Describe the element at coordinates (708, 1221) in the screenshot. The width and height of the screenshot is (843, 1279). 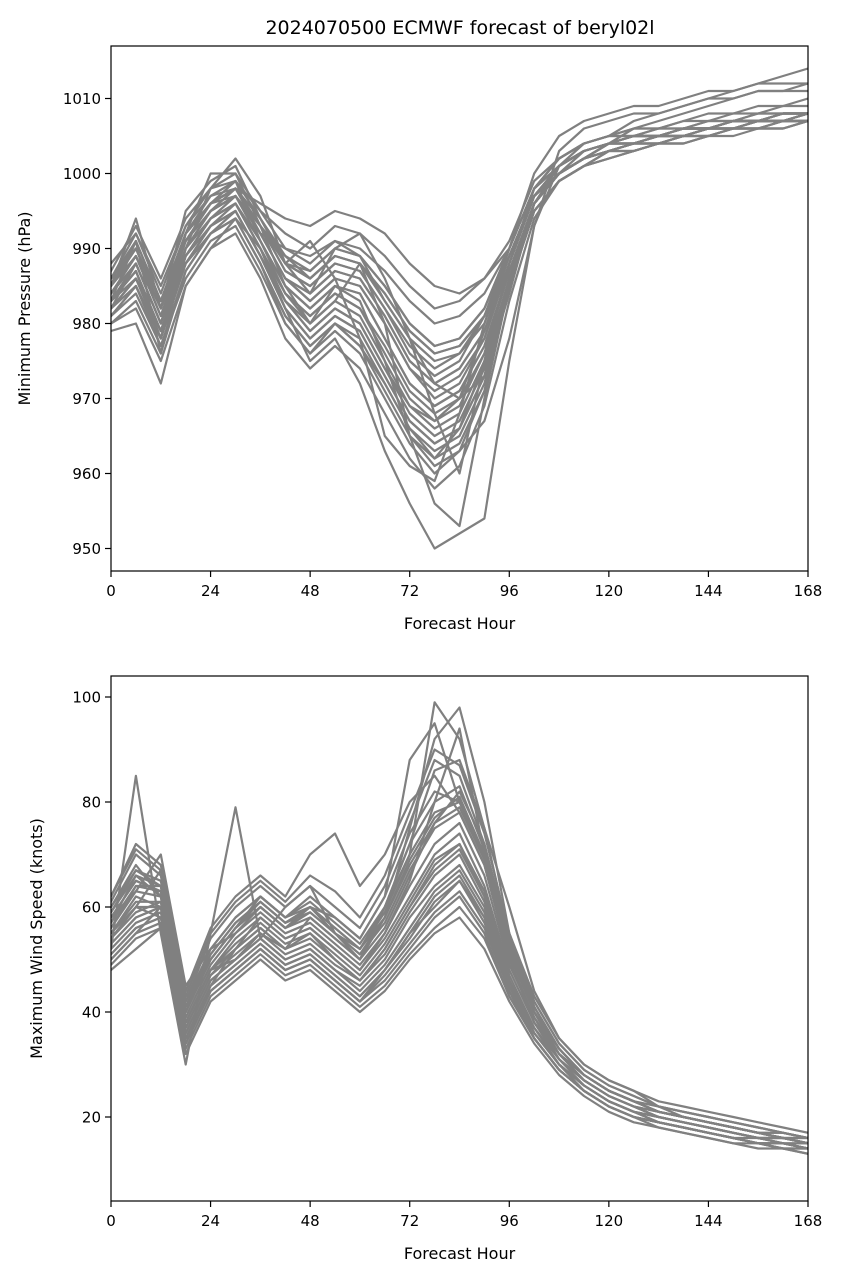
I see `wind-x-tick-label: 144` at that location.